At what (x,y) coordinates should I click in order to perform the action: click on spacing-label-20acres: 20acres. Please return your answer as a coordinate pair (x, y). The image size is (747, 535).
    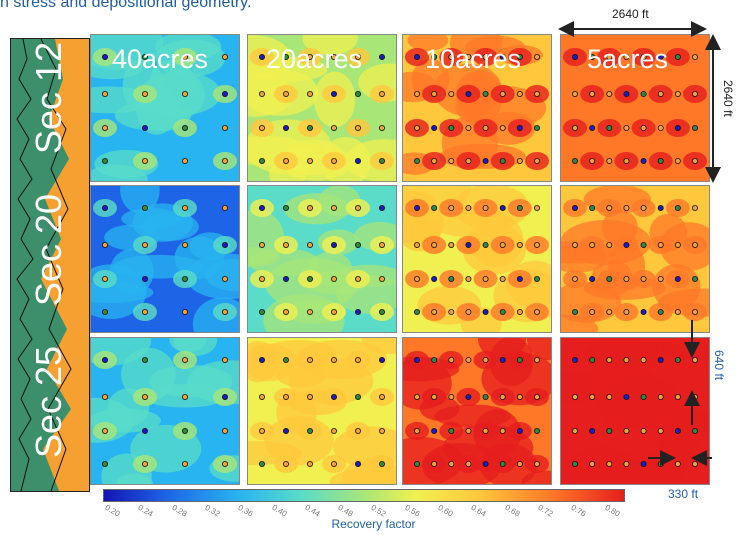
    Looking at the image, I should click on (314, 59).